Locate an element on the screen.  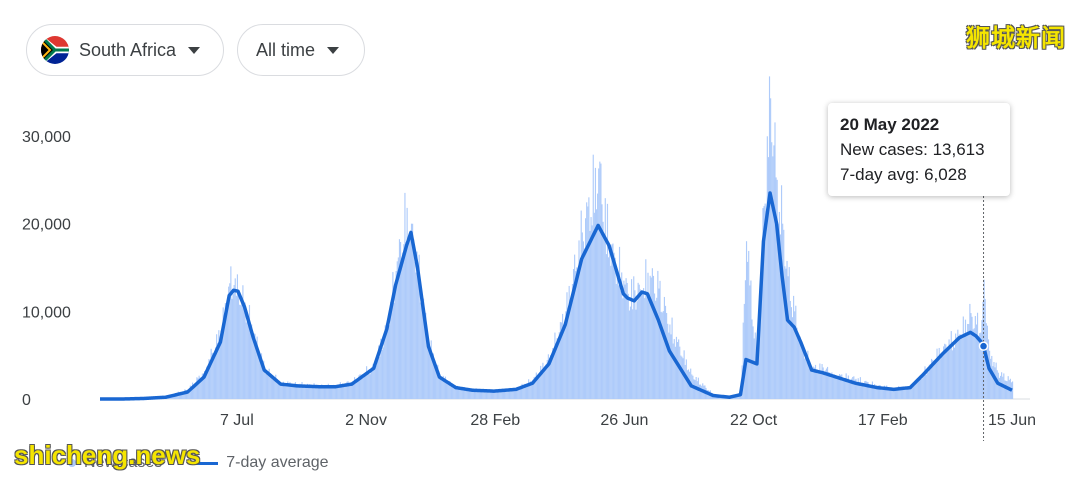
x-tick-label: 2 Nov is located at coordinates (366, 420).